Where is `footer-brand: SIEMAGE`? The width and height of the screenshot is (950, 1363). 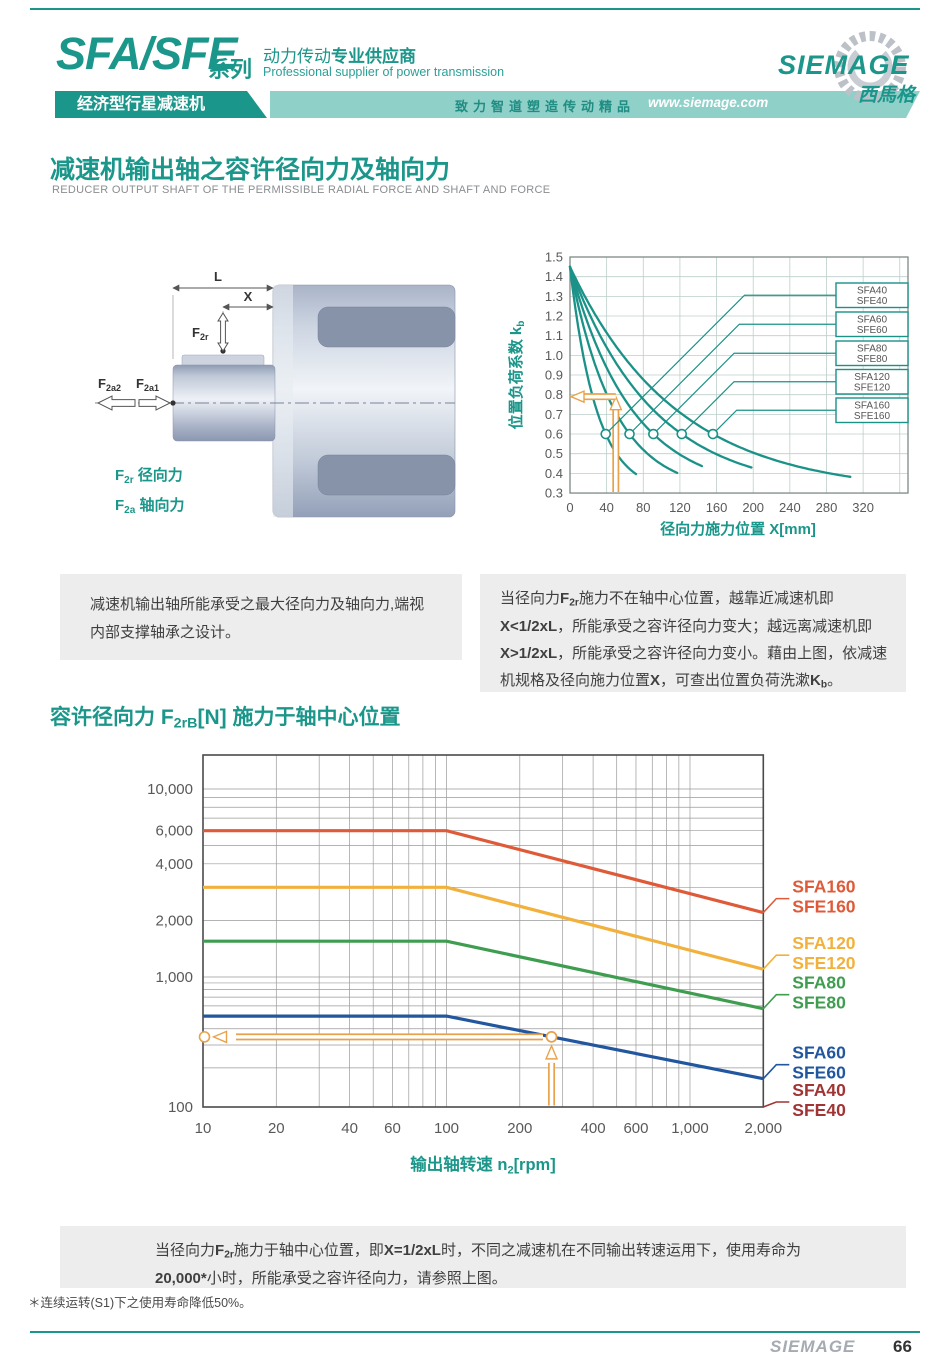 footer-brand: SIEMAGE is located at coordinates (813, 1346).